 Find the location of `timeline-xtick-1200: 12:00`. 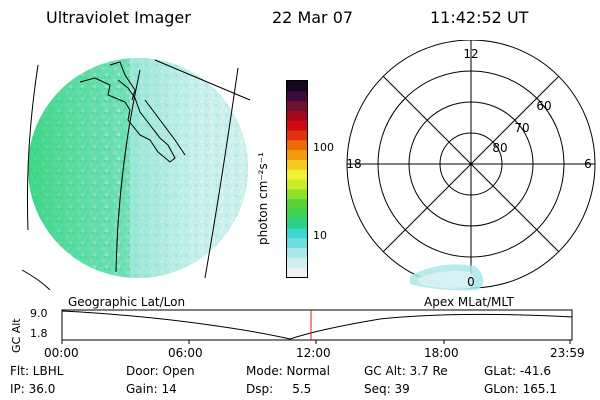

timeline-xtick-1200: 12:00 is located at coordinates (313, 353).